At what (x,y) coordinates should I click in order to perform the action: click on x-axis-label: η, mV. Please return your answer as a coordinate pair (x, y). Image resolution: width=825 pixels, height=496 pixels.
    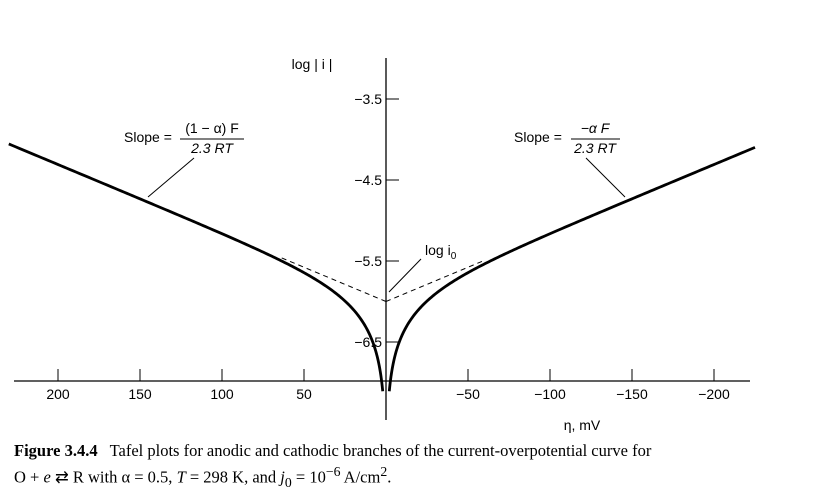
    Looking at the image, I should click on (582, 425).